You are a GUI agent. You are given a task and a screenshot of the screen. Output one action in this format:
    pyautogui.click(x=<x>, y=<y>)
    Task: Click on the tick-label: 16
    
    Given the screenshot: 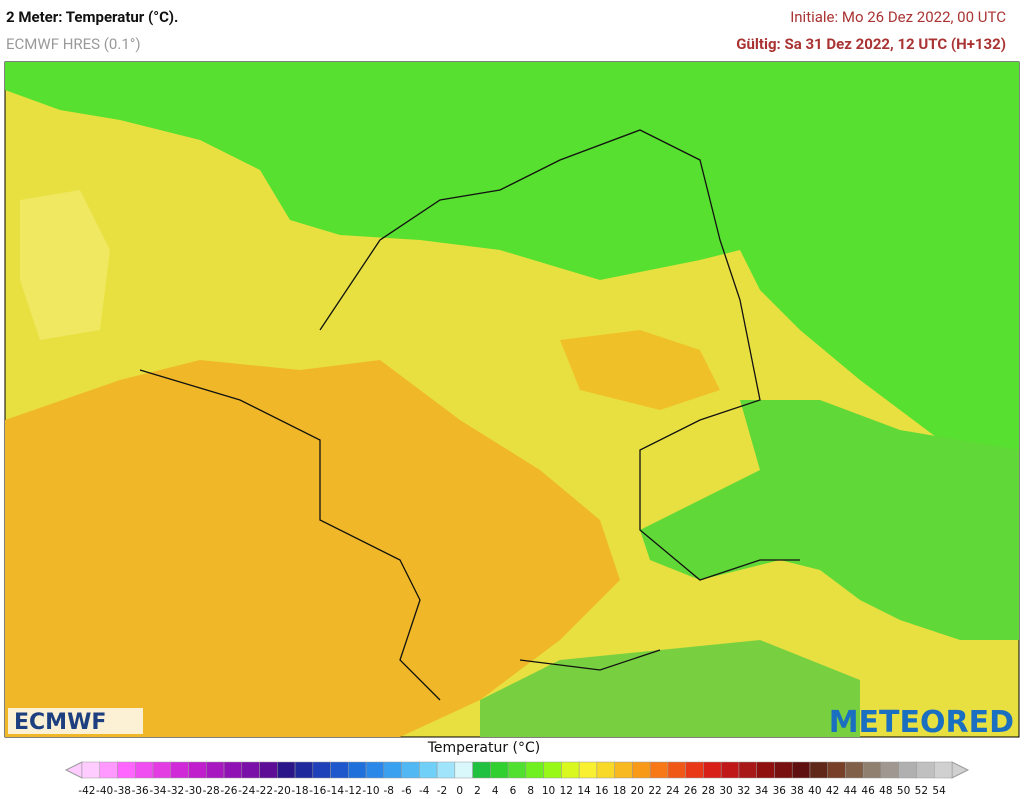 What is the action you would take?
    pyautogui.click(x=602, y=791)
    